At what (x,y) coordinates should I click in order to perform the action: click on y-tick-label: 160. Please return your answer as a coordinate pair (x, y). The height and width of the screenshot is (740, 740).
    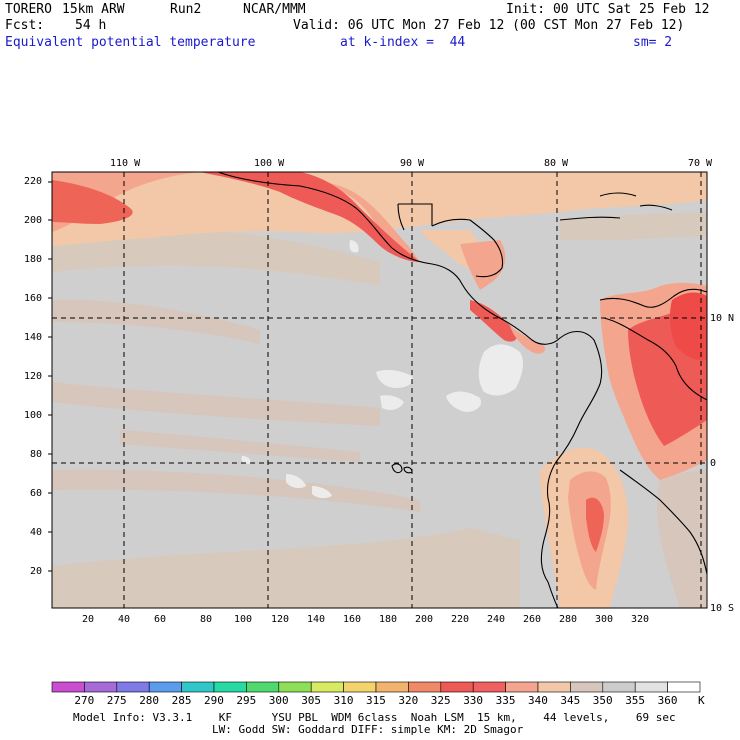
    Looking at the image, I should click on (33, 298).